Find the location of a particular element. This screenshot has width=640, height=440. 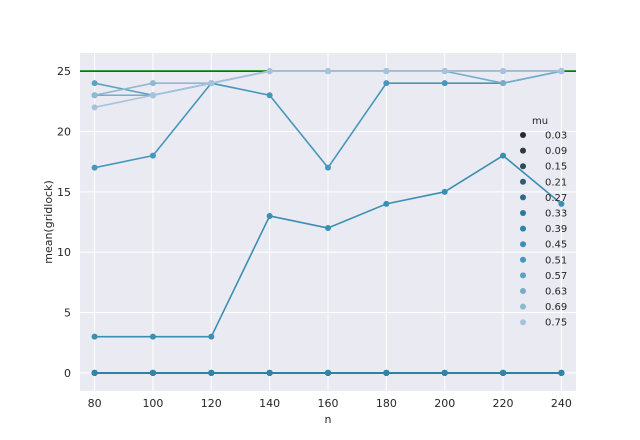

legend-title: mu is located at coordinates (540, 121).